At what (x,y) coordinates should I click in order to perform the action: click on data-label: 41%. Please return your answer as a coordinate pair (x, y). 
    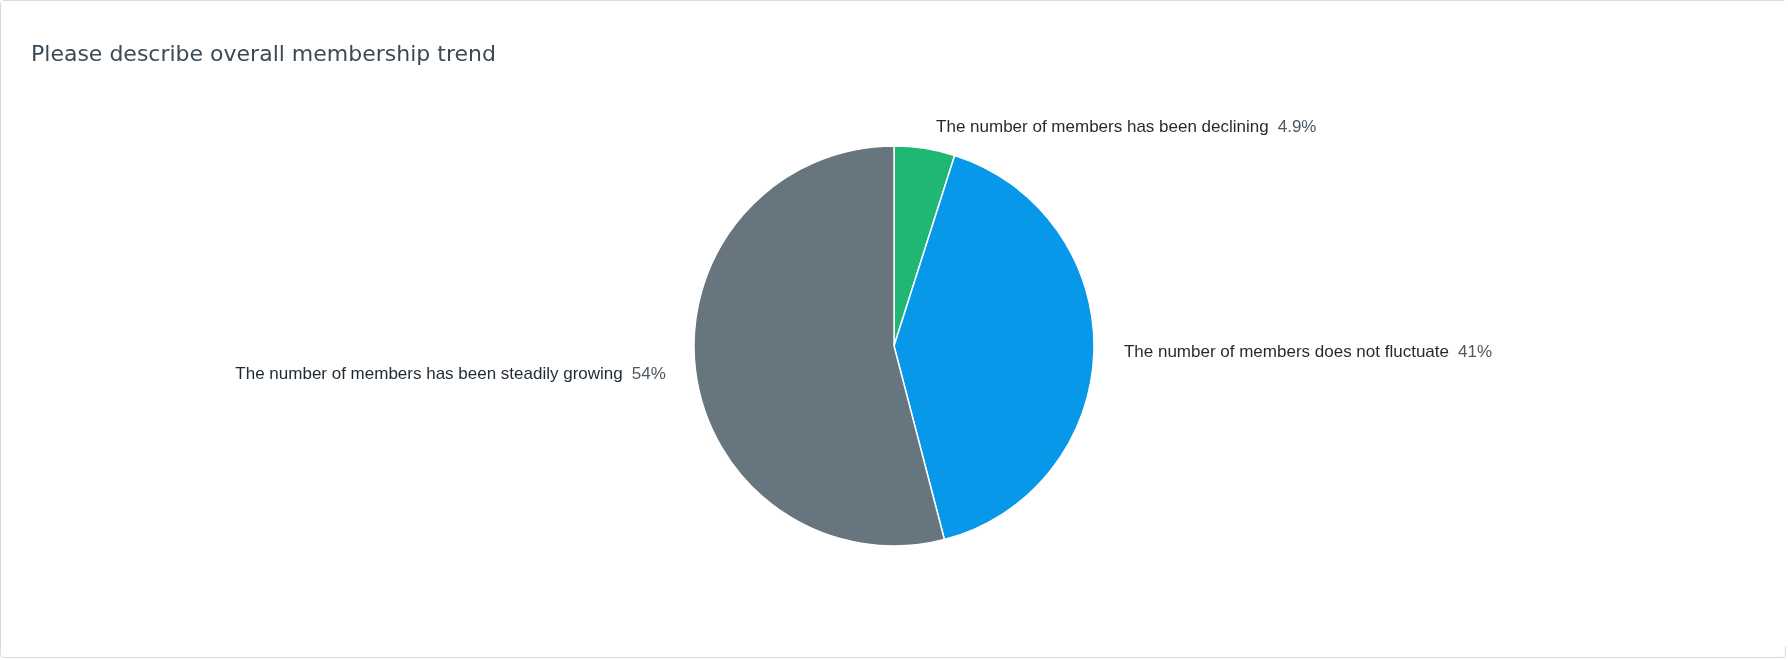
    Looking at the image, I should click on (1475, 351).